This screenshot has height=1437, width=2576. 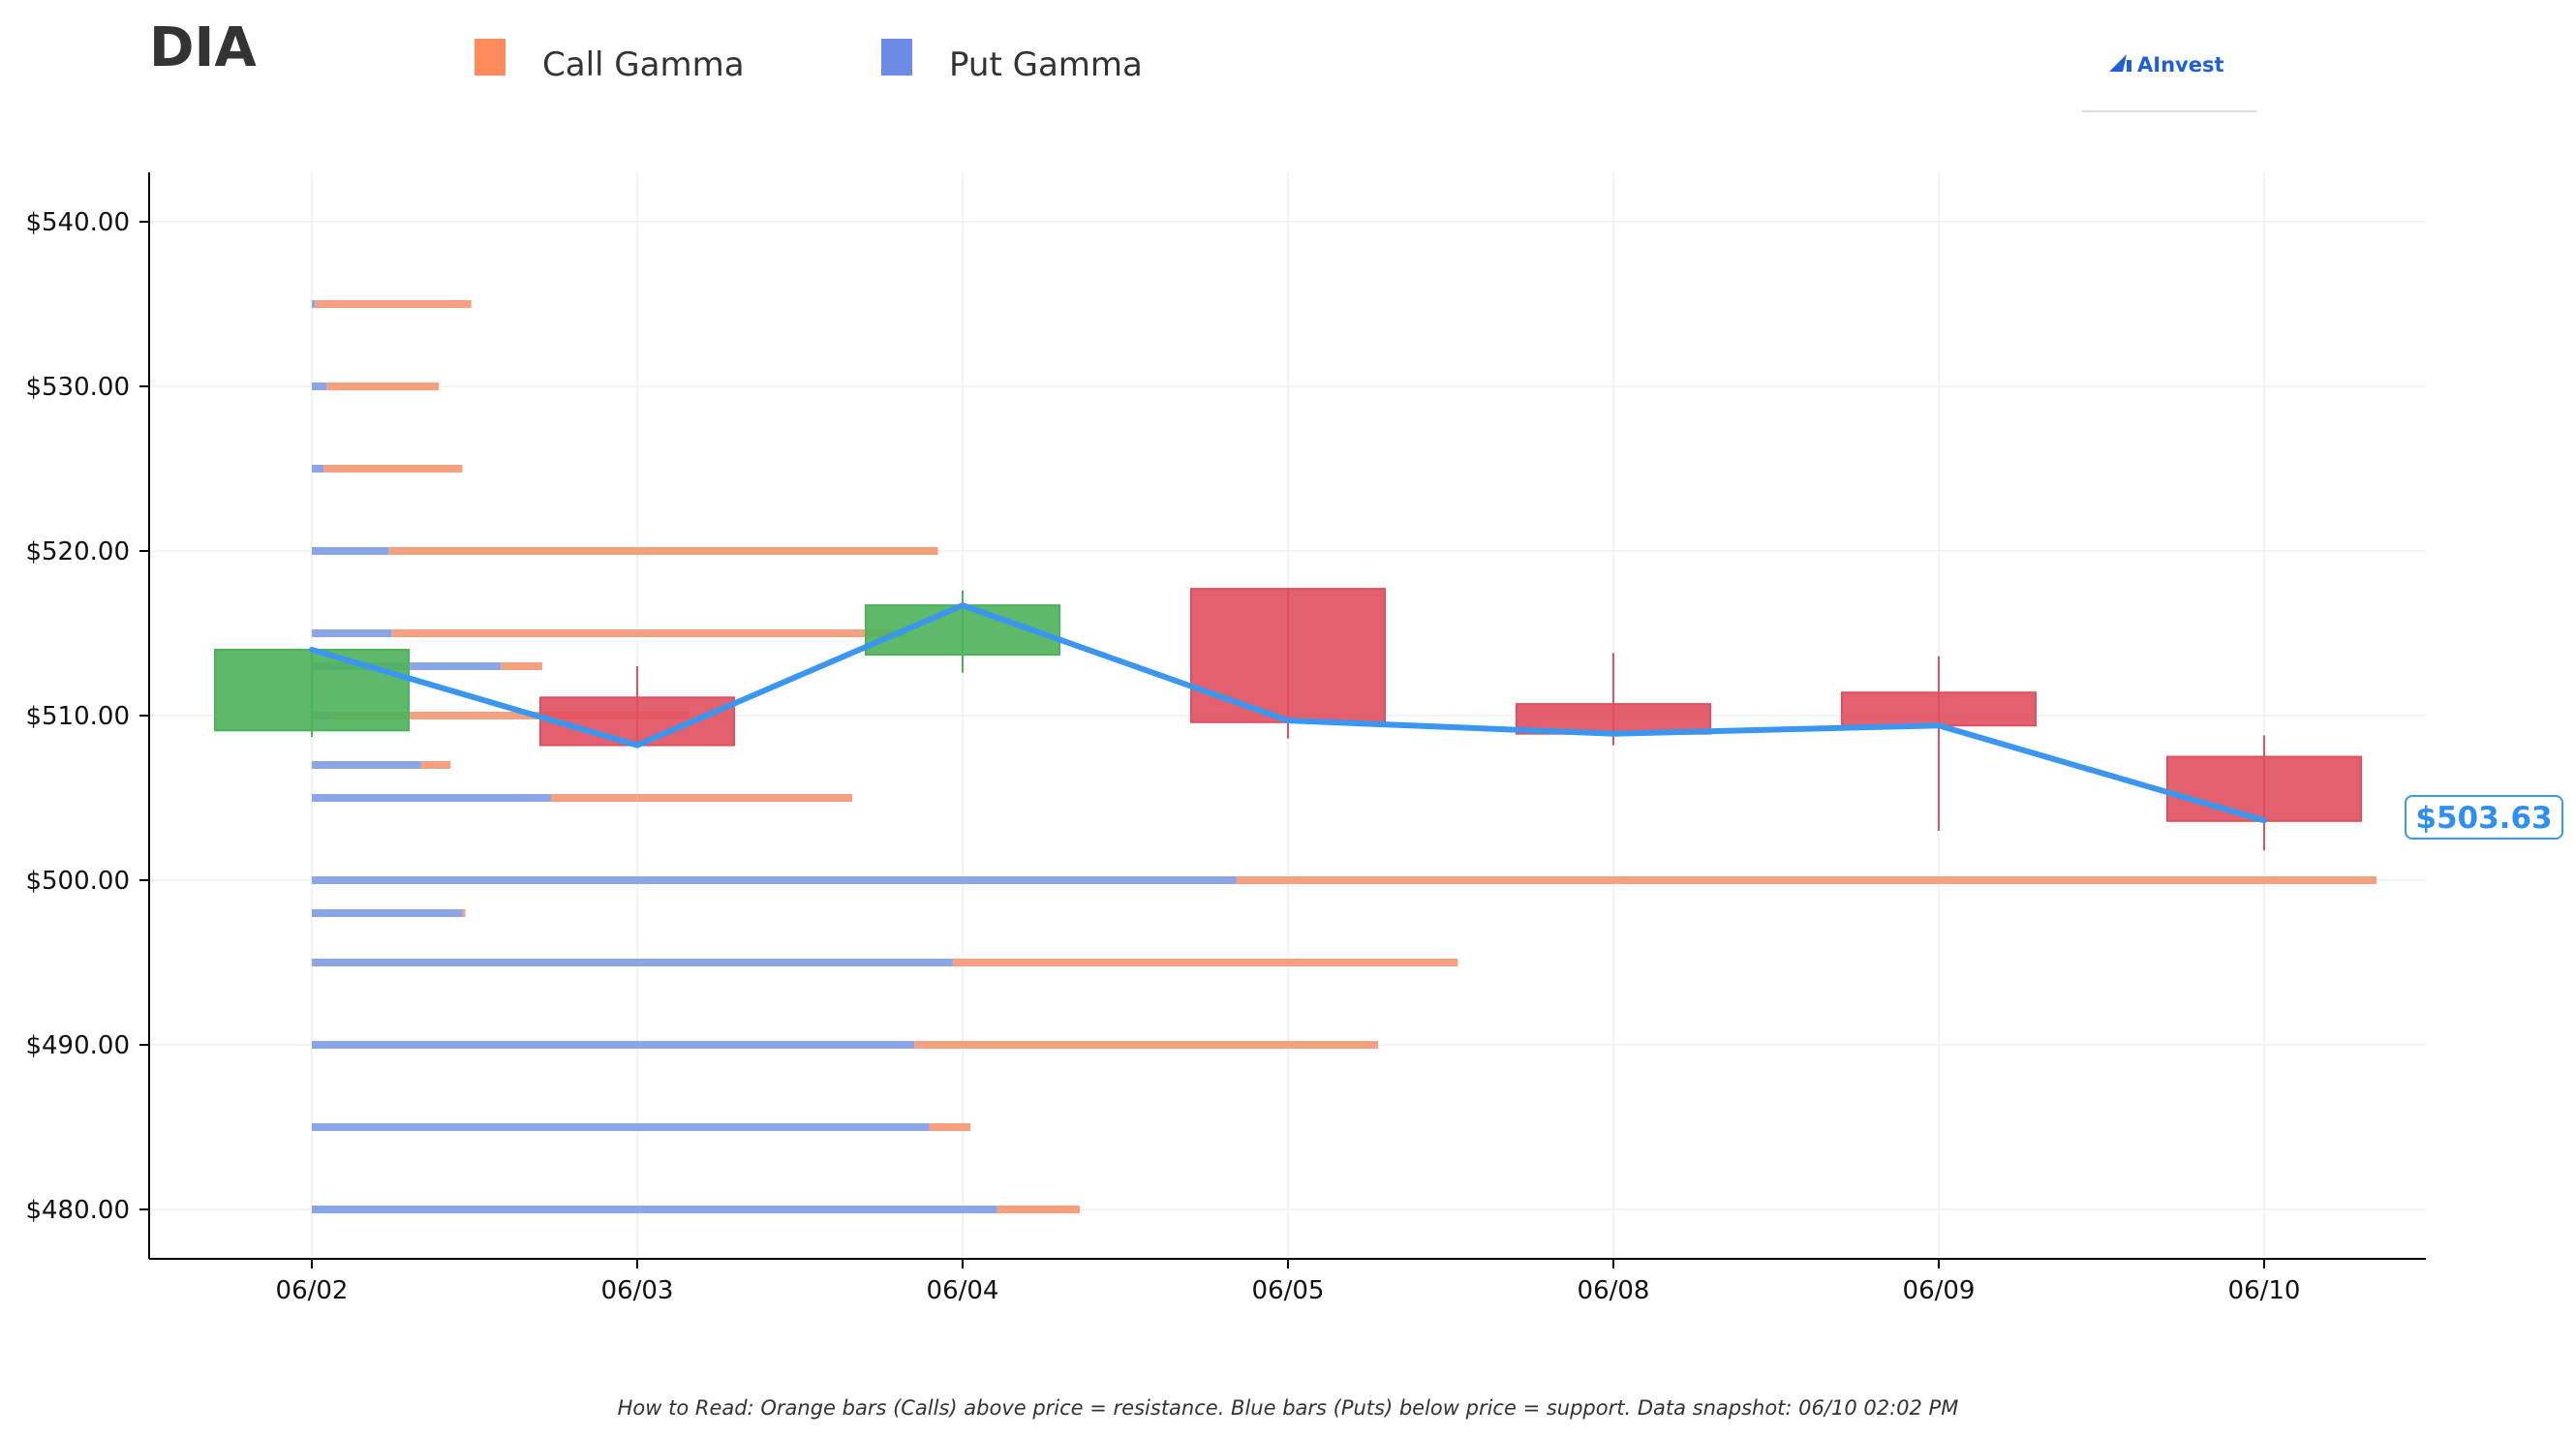 I want to click on x-tick-label: 06/05, so click(x=1288, y=1290).